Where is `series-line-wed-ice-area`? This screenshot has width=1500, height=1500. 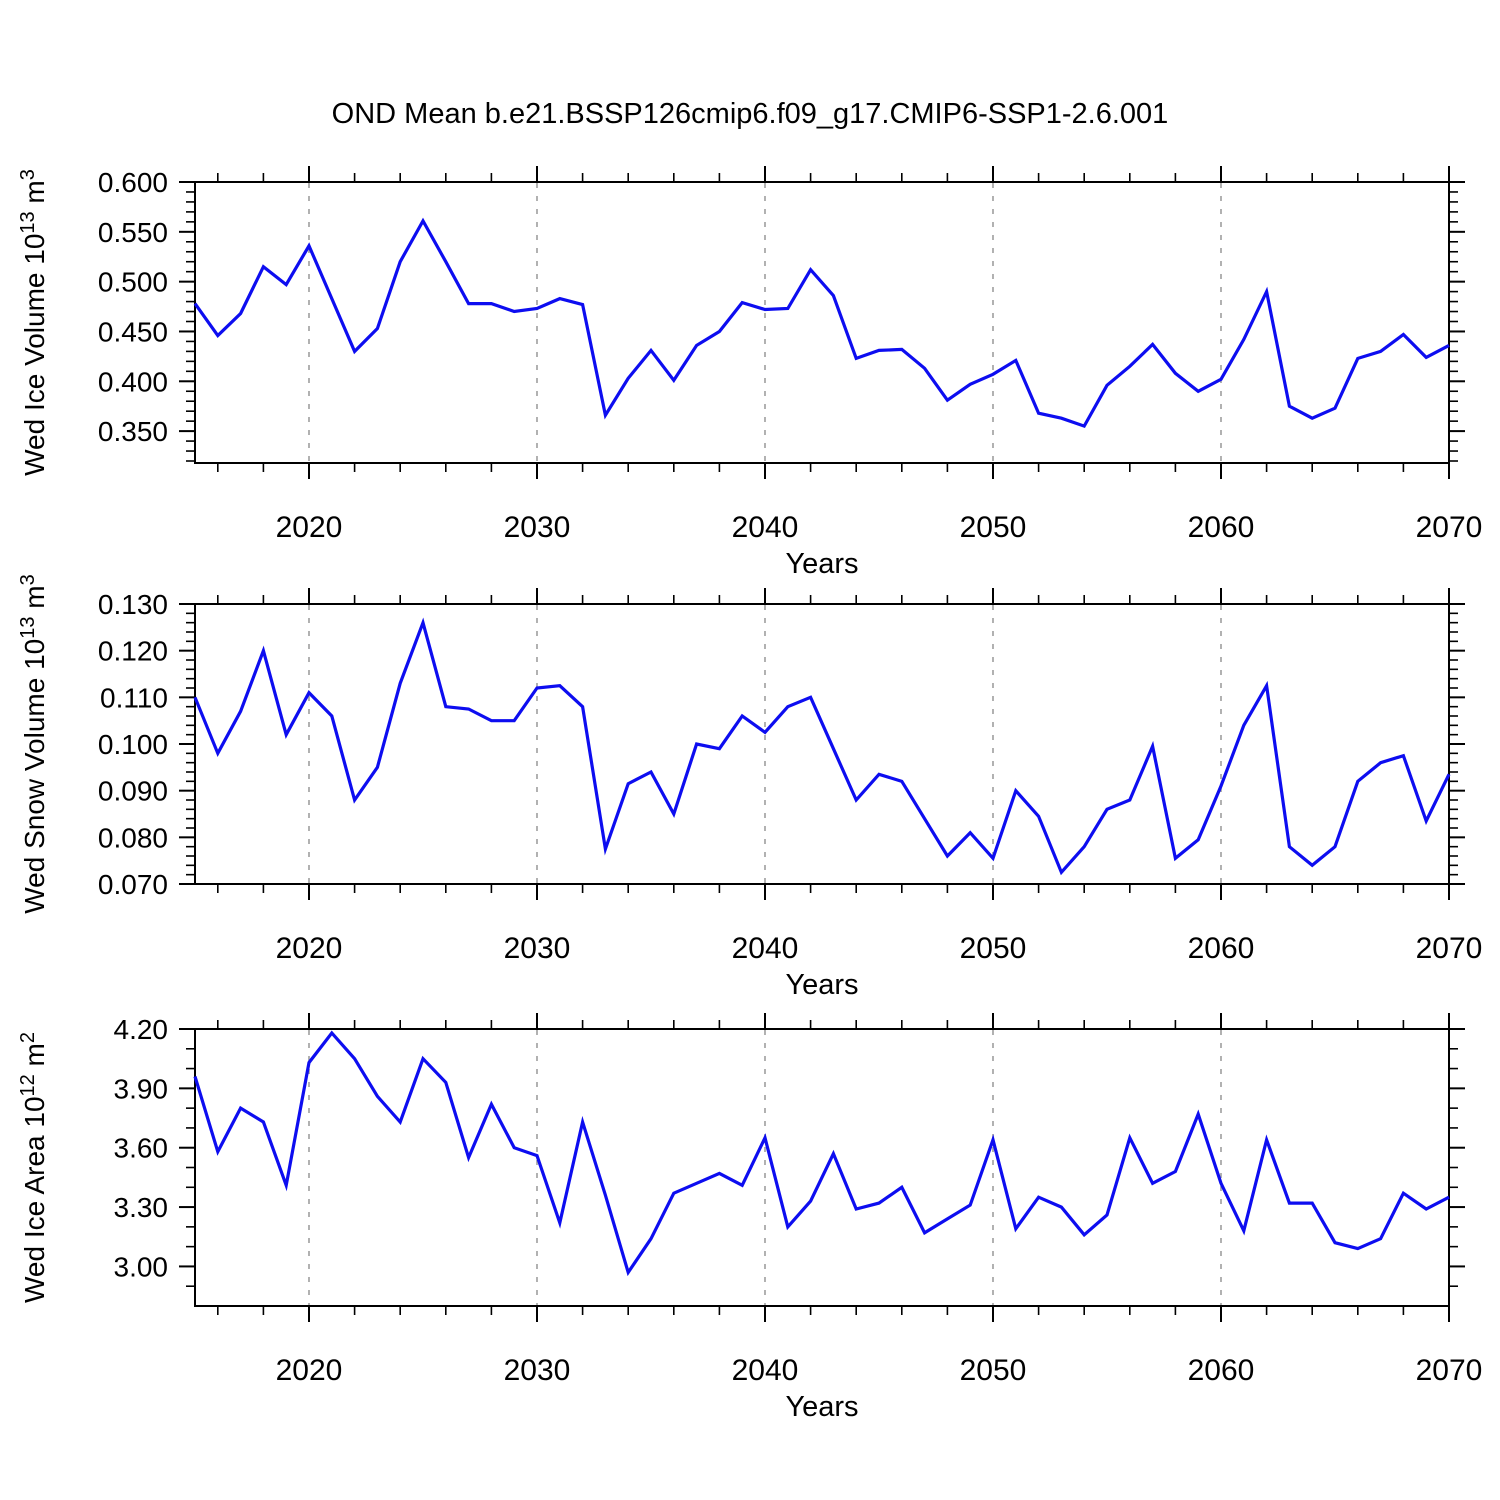
series-line-wed-ice-area is located at coordinates (821, 1153).